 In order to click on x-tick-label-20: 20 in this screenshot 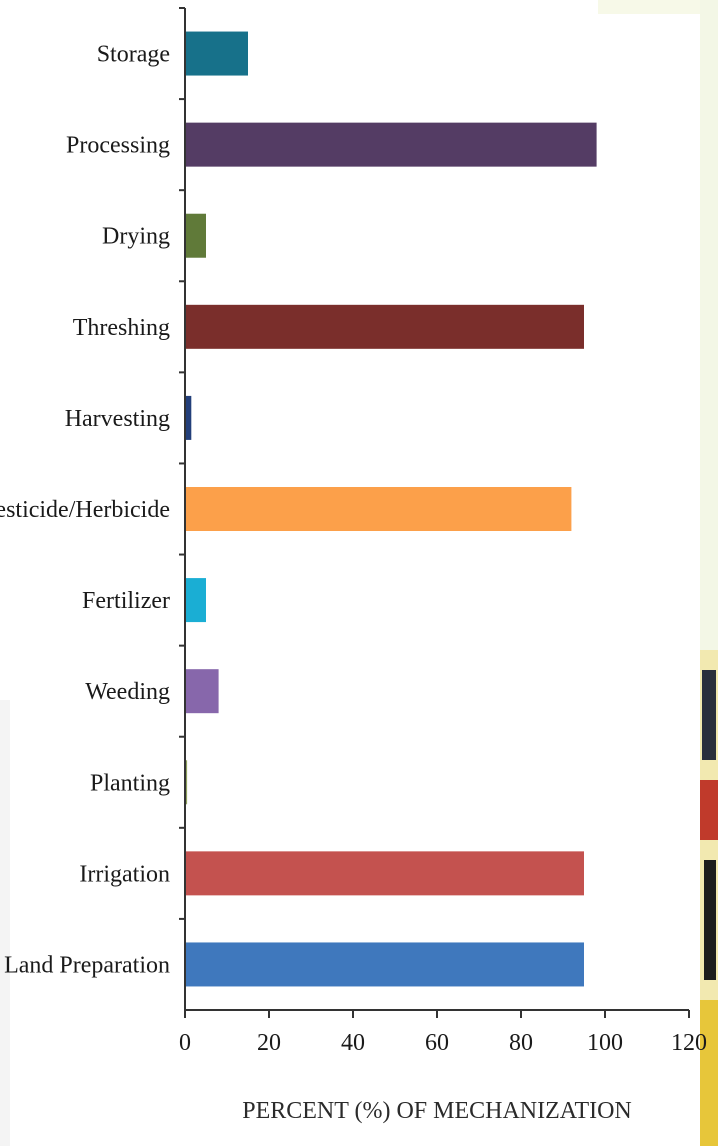, I will do `click(269, 1043)`.